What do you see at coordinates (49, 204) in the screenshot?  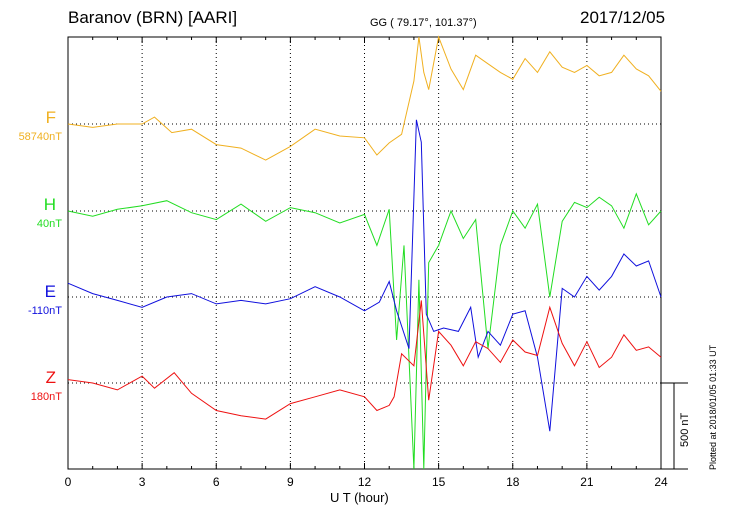 I see `series-h-label: H` at bounding box center [49, 204].